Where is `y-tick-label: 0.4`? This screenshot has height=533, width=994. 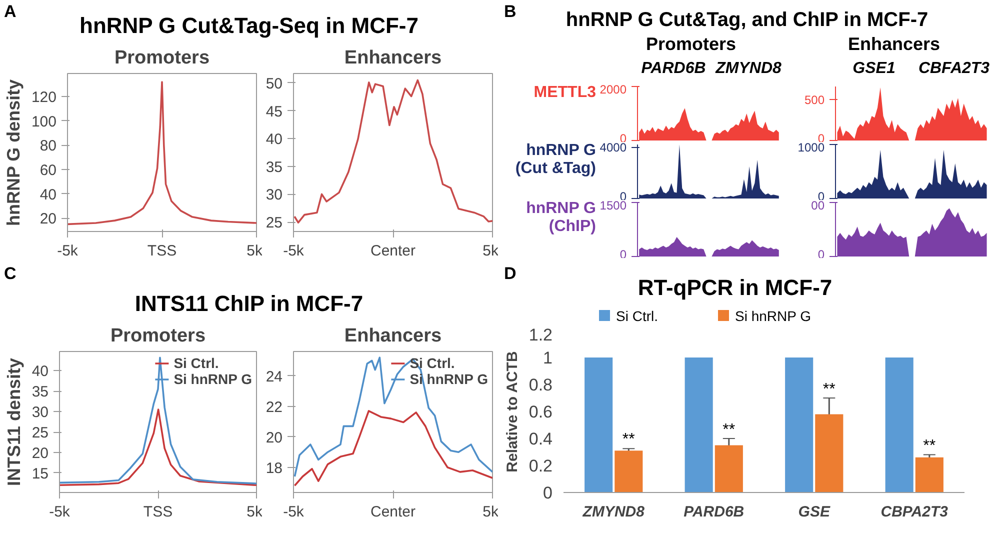
y-tick-label: 0.4 is located at coordinates (540, 439).